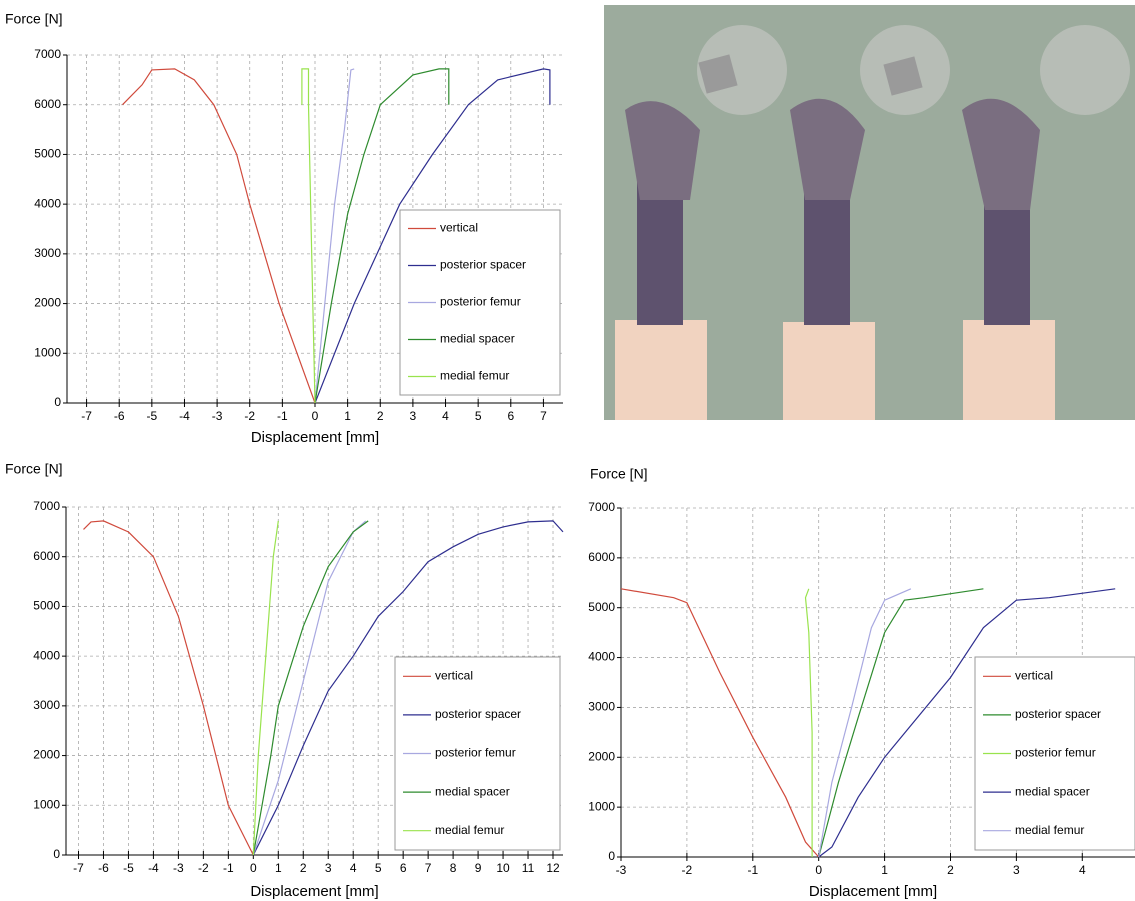 The width and height of the screenshot is (1135, 901). I want to click on x-tick-label: 10, so click(503, 868).